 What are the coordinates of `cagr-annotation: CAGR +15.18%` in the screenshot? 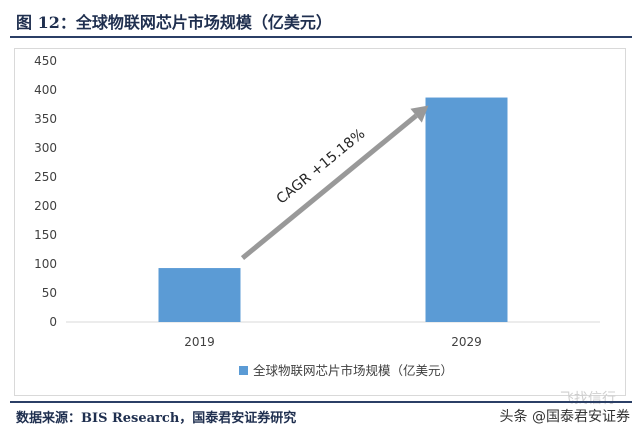 It's located at (334, 182).